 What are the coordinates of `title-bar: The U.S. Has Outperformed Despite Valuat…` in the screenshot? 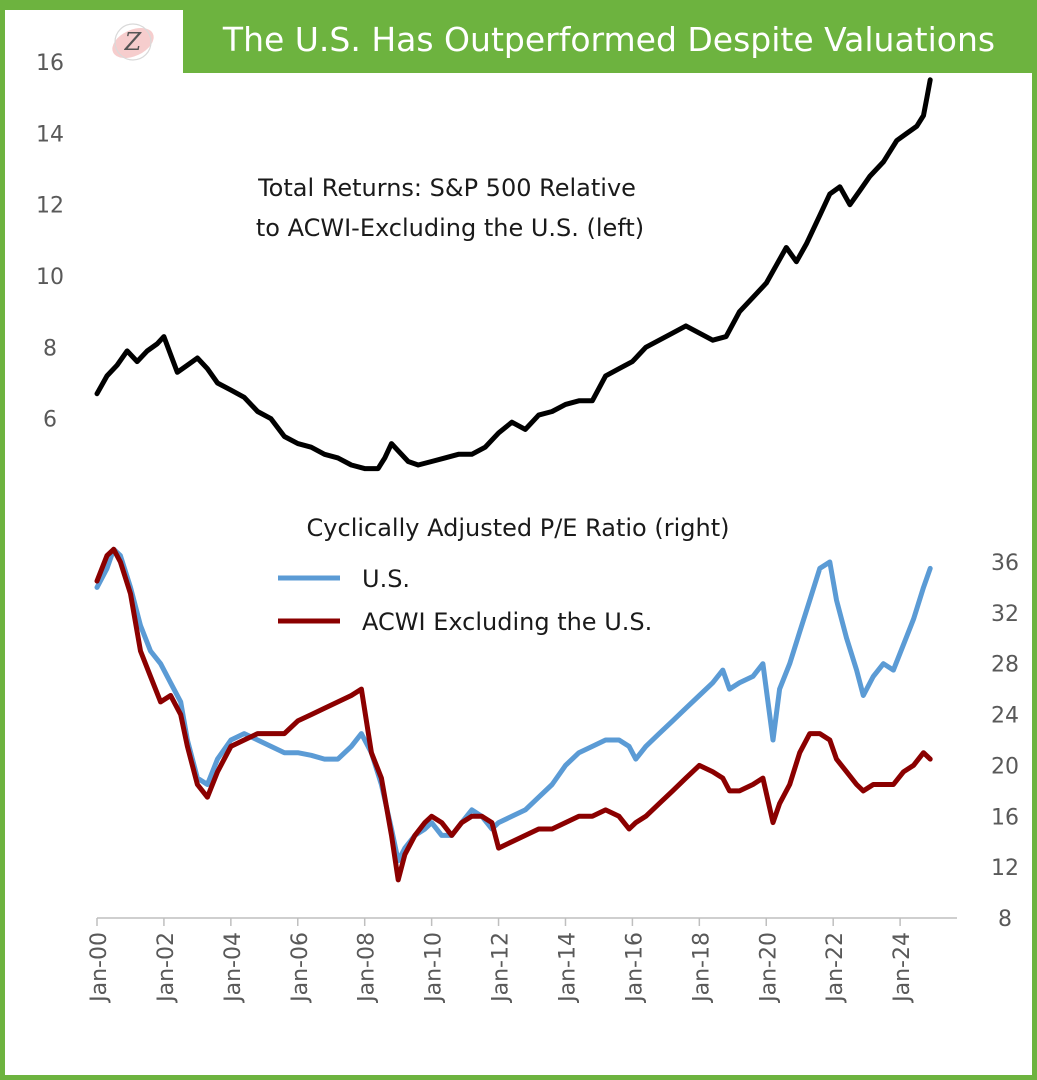 It's located at (609, 39).